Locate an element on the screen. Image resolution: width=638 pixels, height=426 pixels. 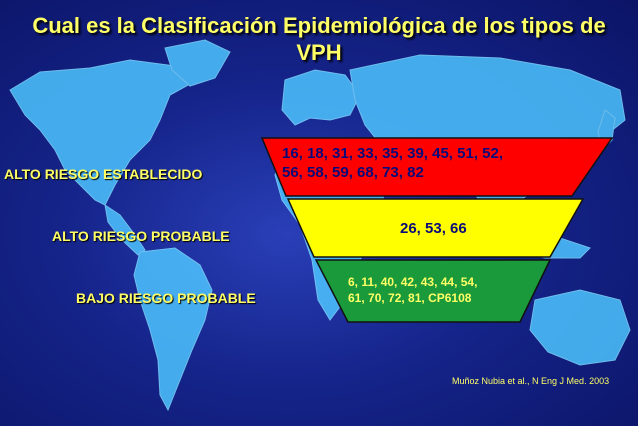
citation: Muñoz Nubia et al., N Eng J Med. 2003 is located at coordinates (531, 381).